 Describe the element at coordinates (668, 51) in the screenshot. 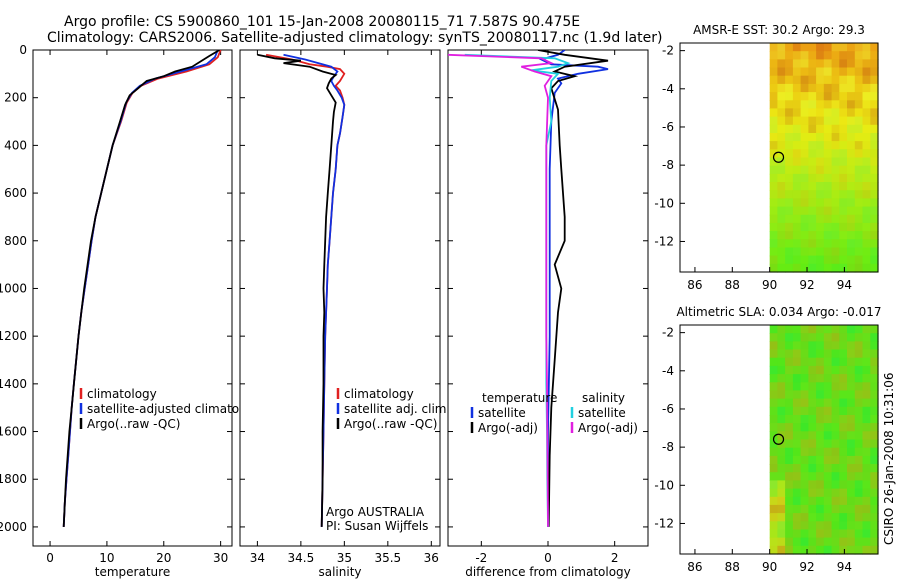

I see `y-tick-label: -2` at that location.